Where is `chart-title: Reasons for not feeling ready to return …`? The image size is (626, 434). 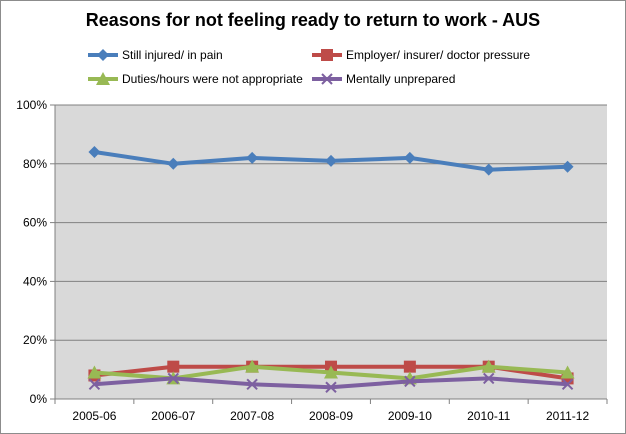 chart-title: Reasons for not feeling ready to return … is located at coordinates (313, 20).